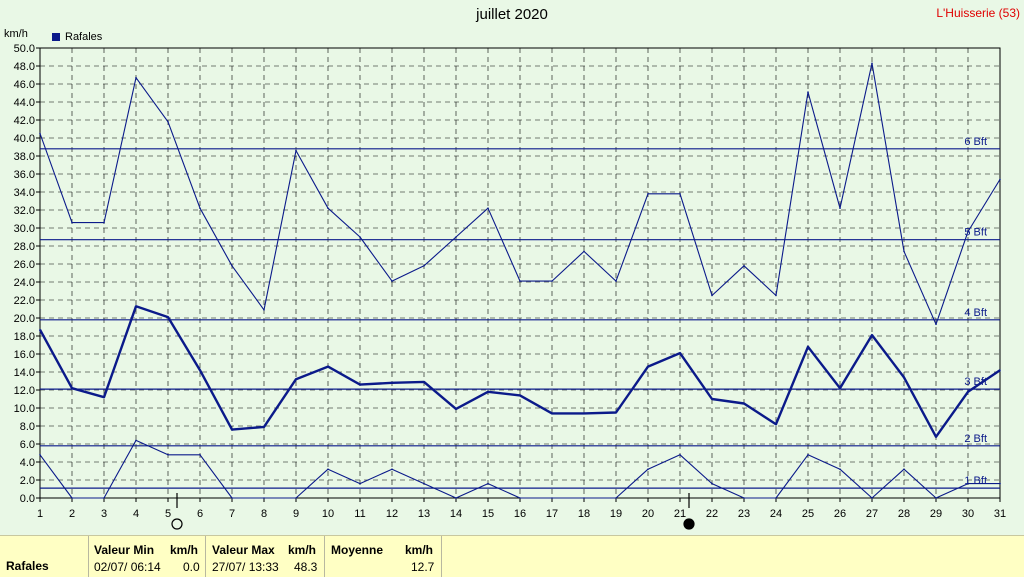 This screenshot has width=1024, height=577. I want to click on y-tick-label: 22.0, so click(24, 301).